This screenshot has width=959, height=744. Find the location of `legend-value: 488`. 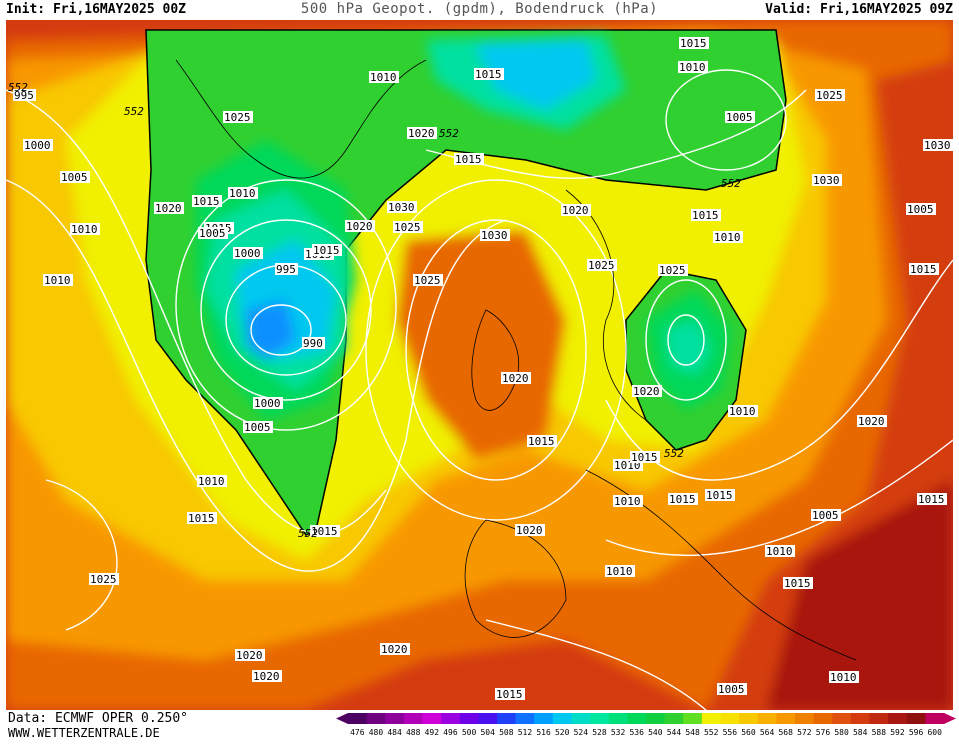

legend-value: 488 is located at coordinates (413, 732).